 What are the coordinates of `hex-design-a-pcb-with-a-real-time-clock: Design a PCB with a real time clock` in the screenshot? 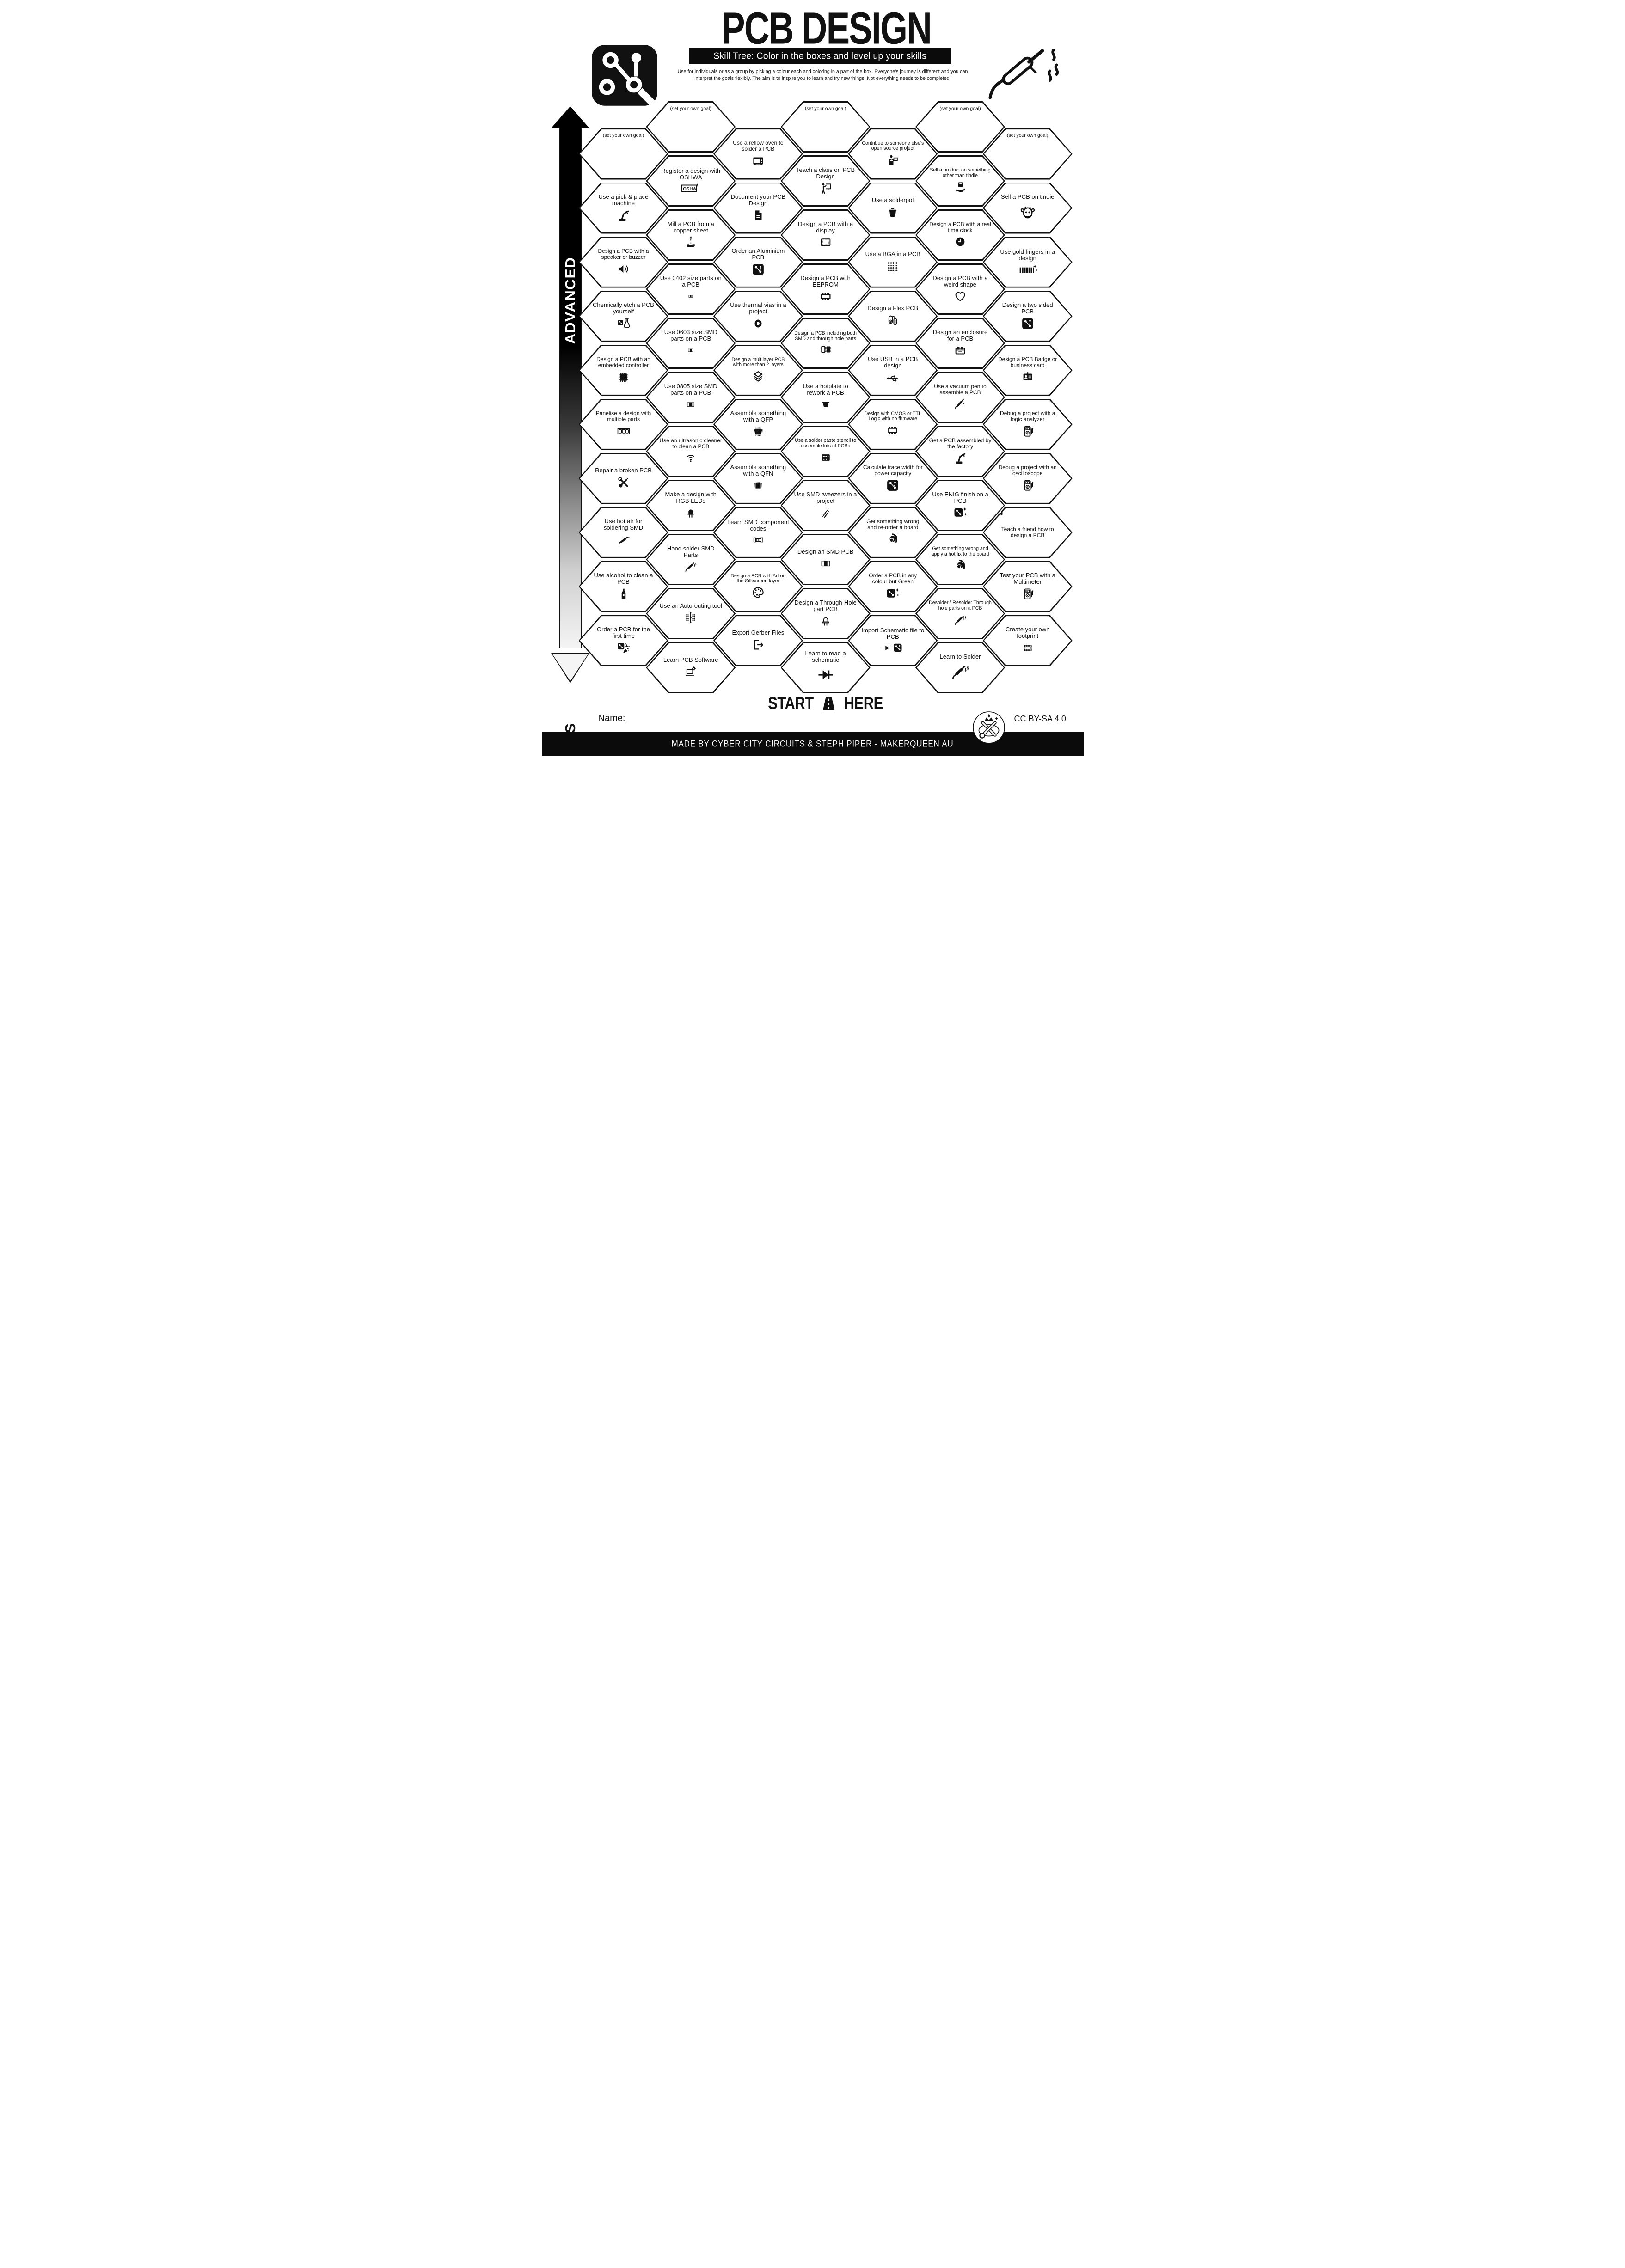 It's located at (960, 235).